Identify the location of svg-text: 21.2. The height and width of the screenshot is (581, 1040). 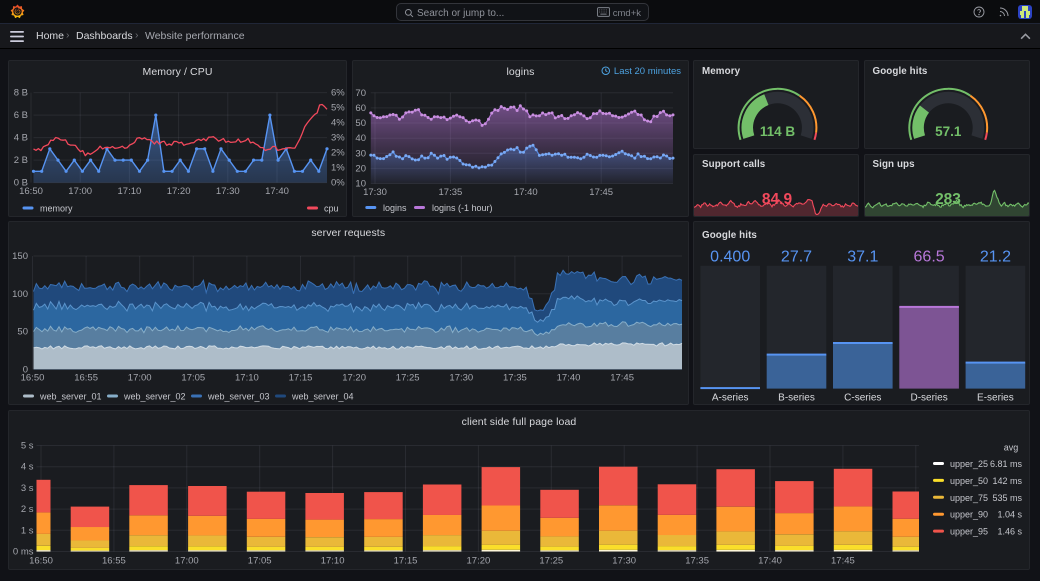
(995, 256).